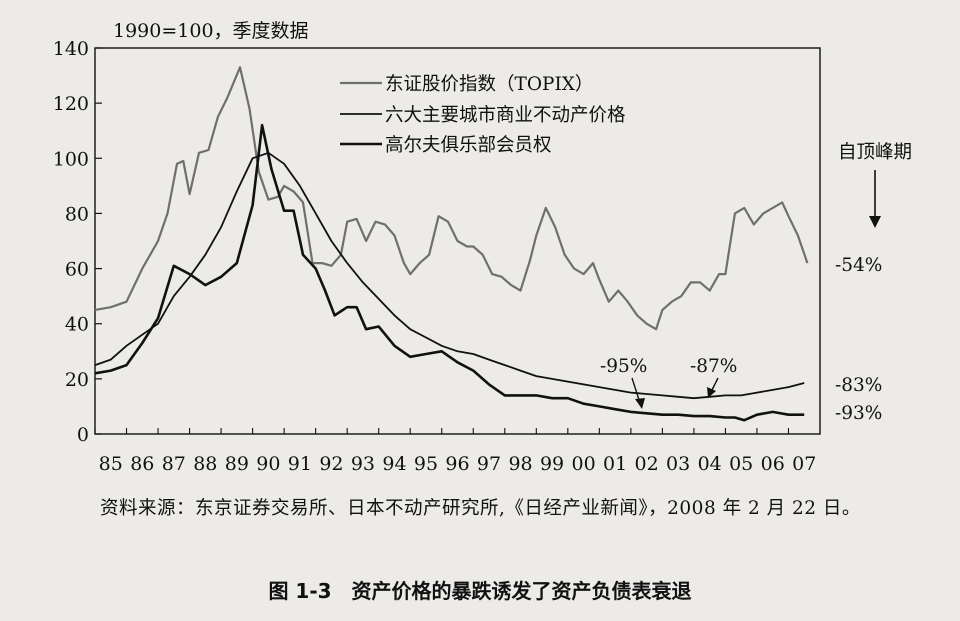 The width and height of the screenshot is (960, 621). Describe the element at coordinates (237, 464) in the screenshot. I see `x-tick-label: 89` at that location.